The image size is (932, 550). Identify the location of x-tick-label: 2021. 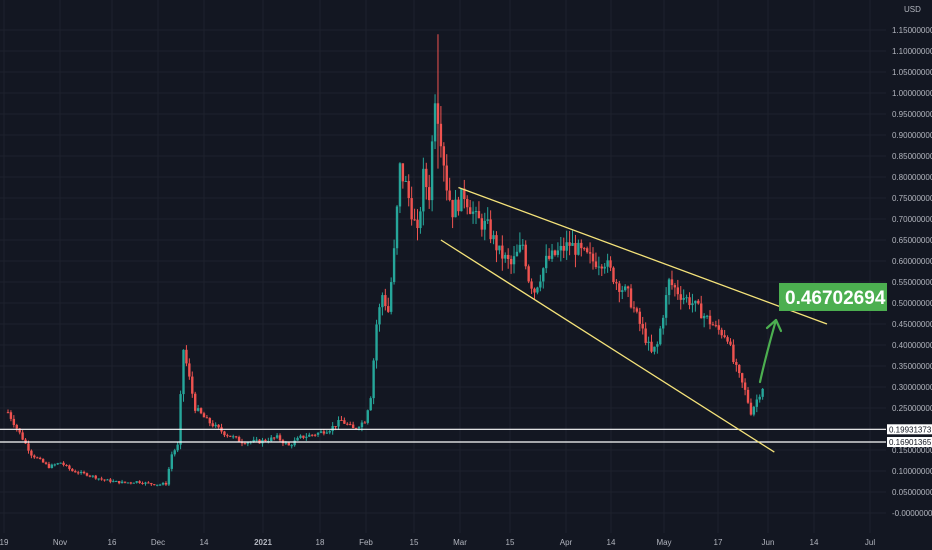
(263, 542).